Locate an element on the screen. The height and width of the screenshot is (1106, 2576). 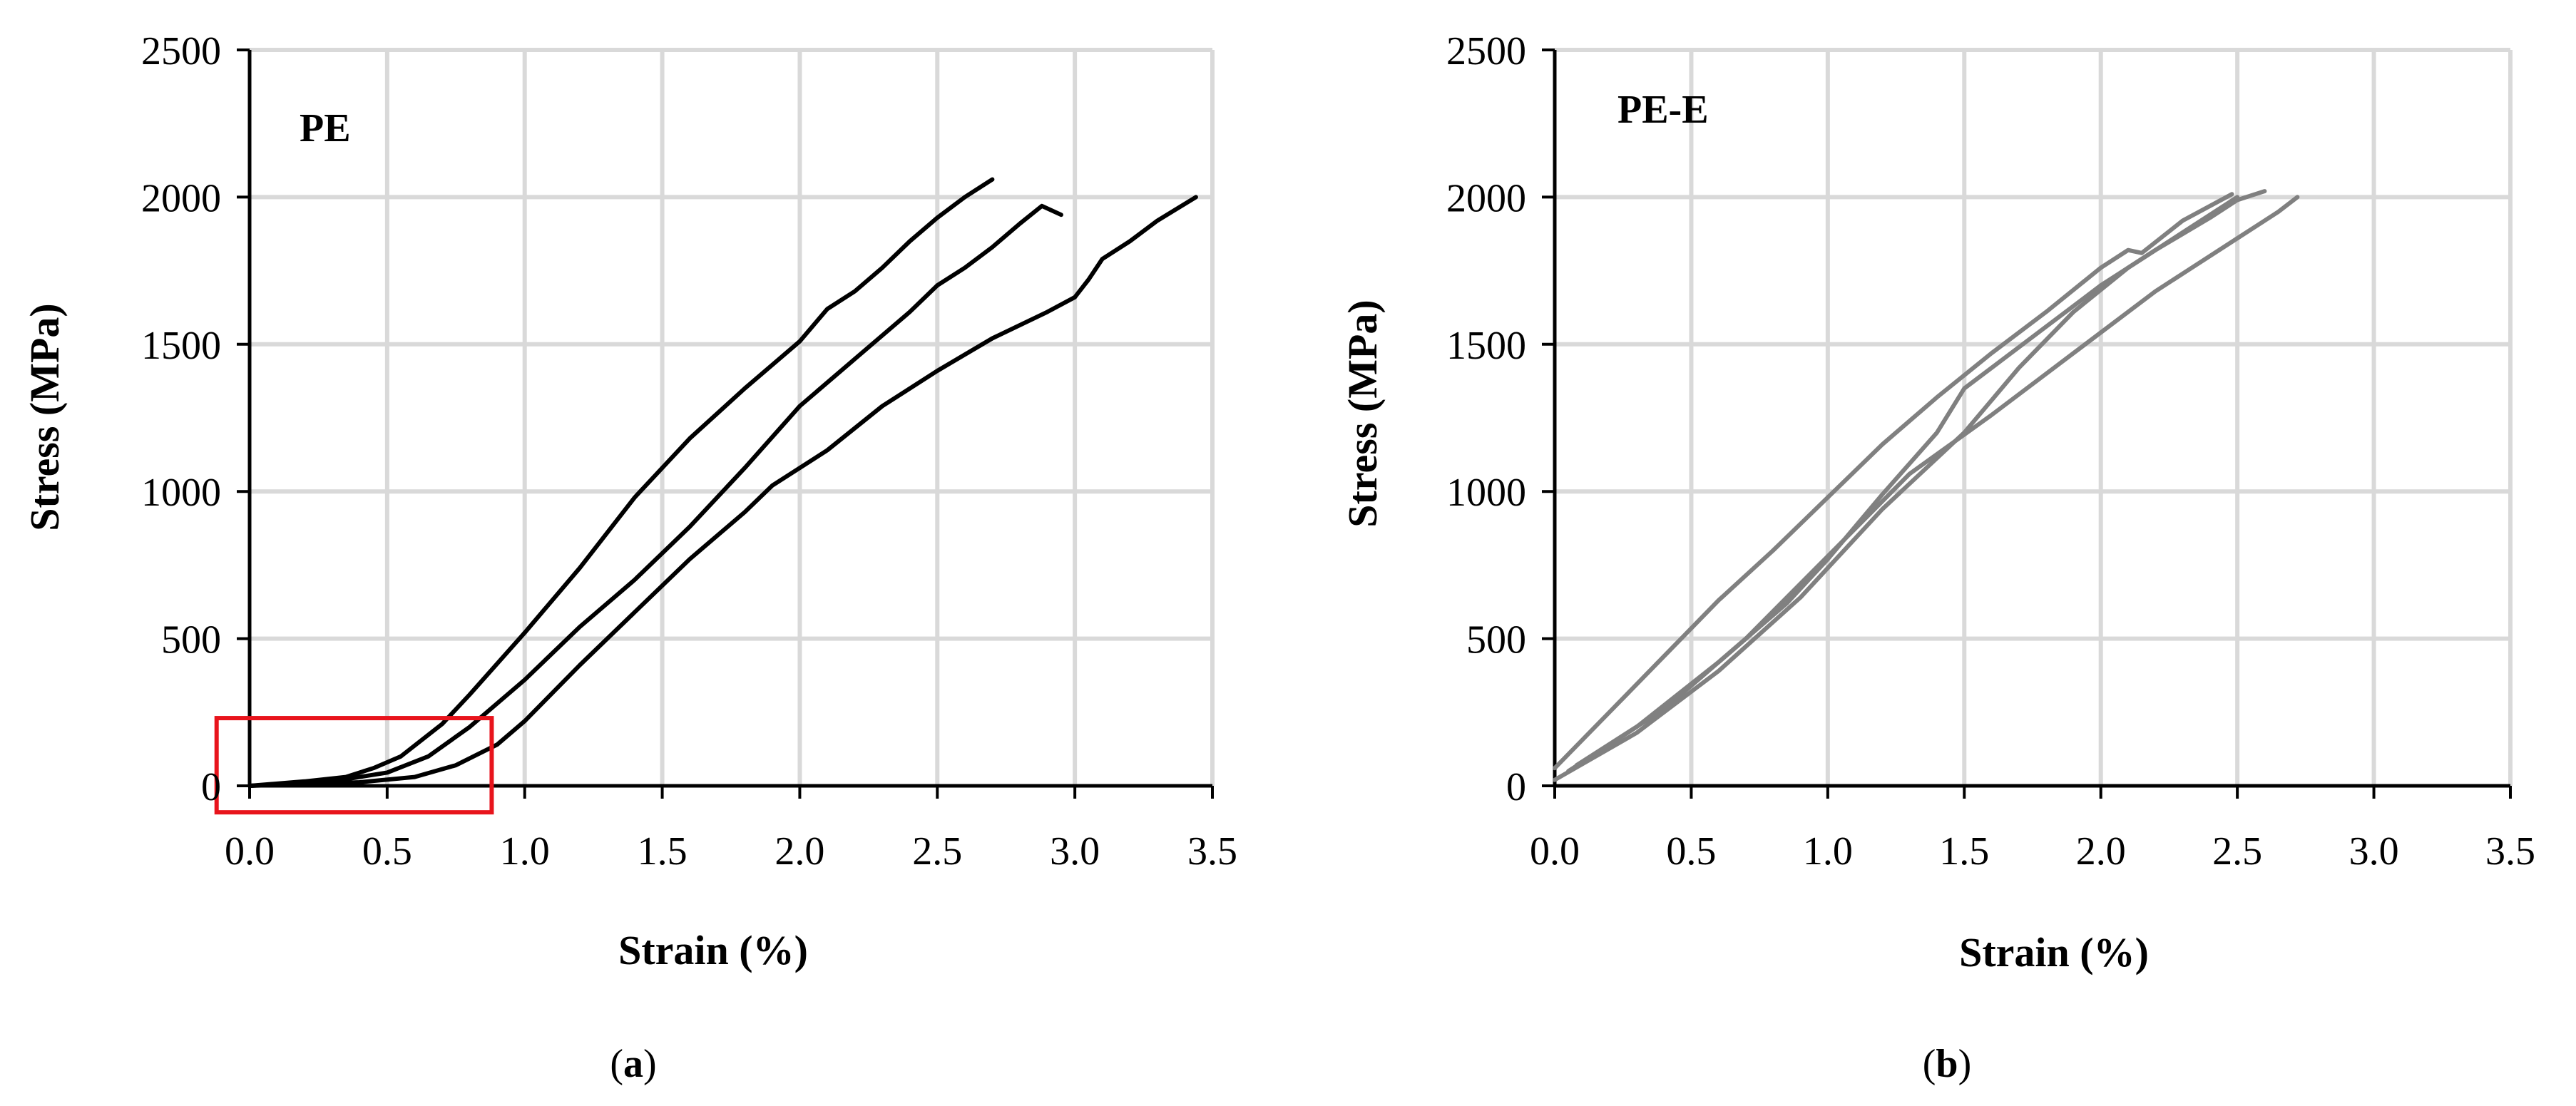
y-axis-title-a: Stress (MPa) is located at coordinates (44, 417).